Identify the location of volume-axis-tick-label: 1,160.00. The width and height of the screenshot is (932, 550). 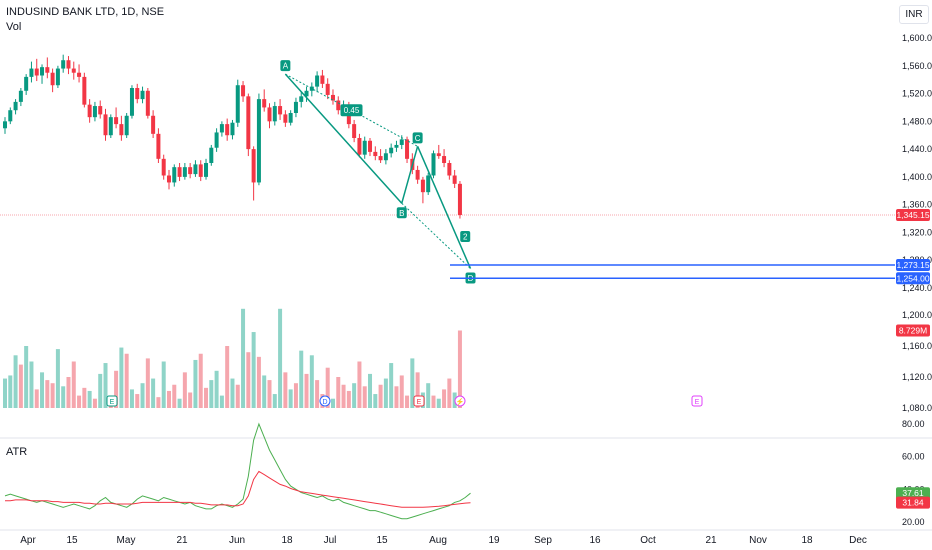
(917, 346).